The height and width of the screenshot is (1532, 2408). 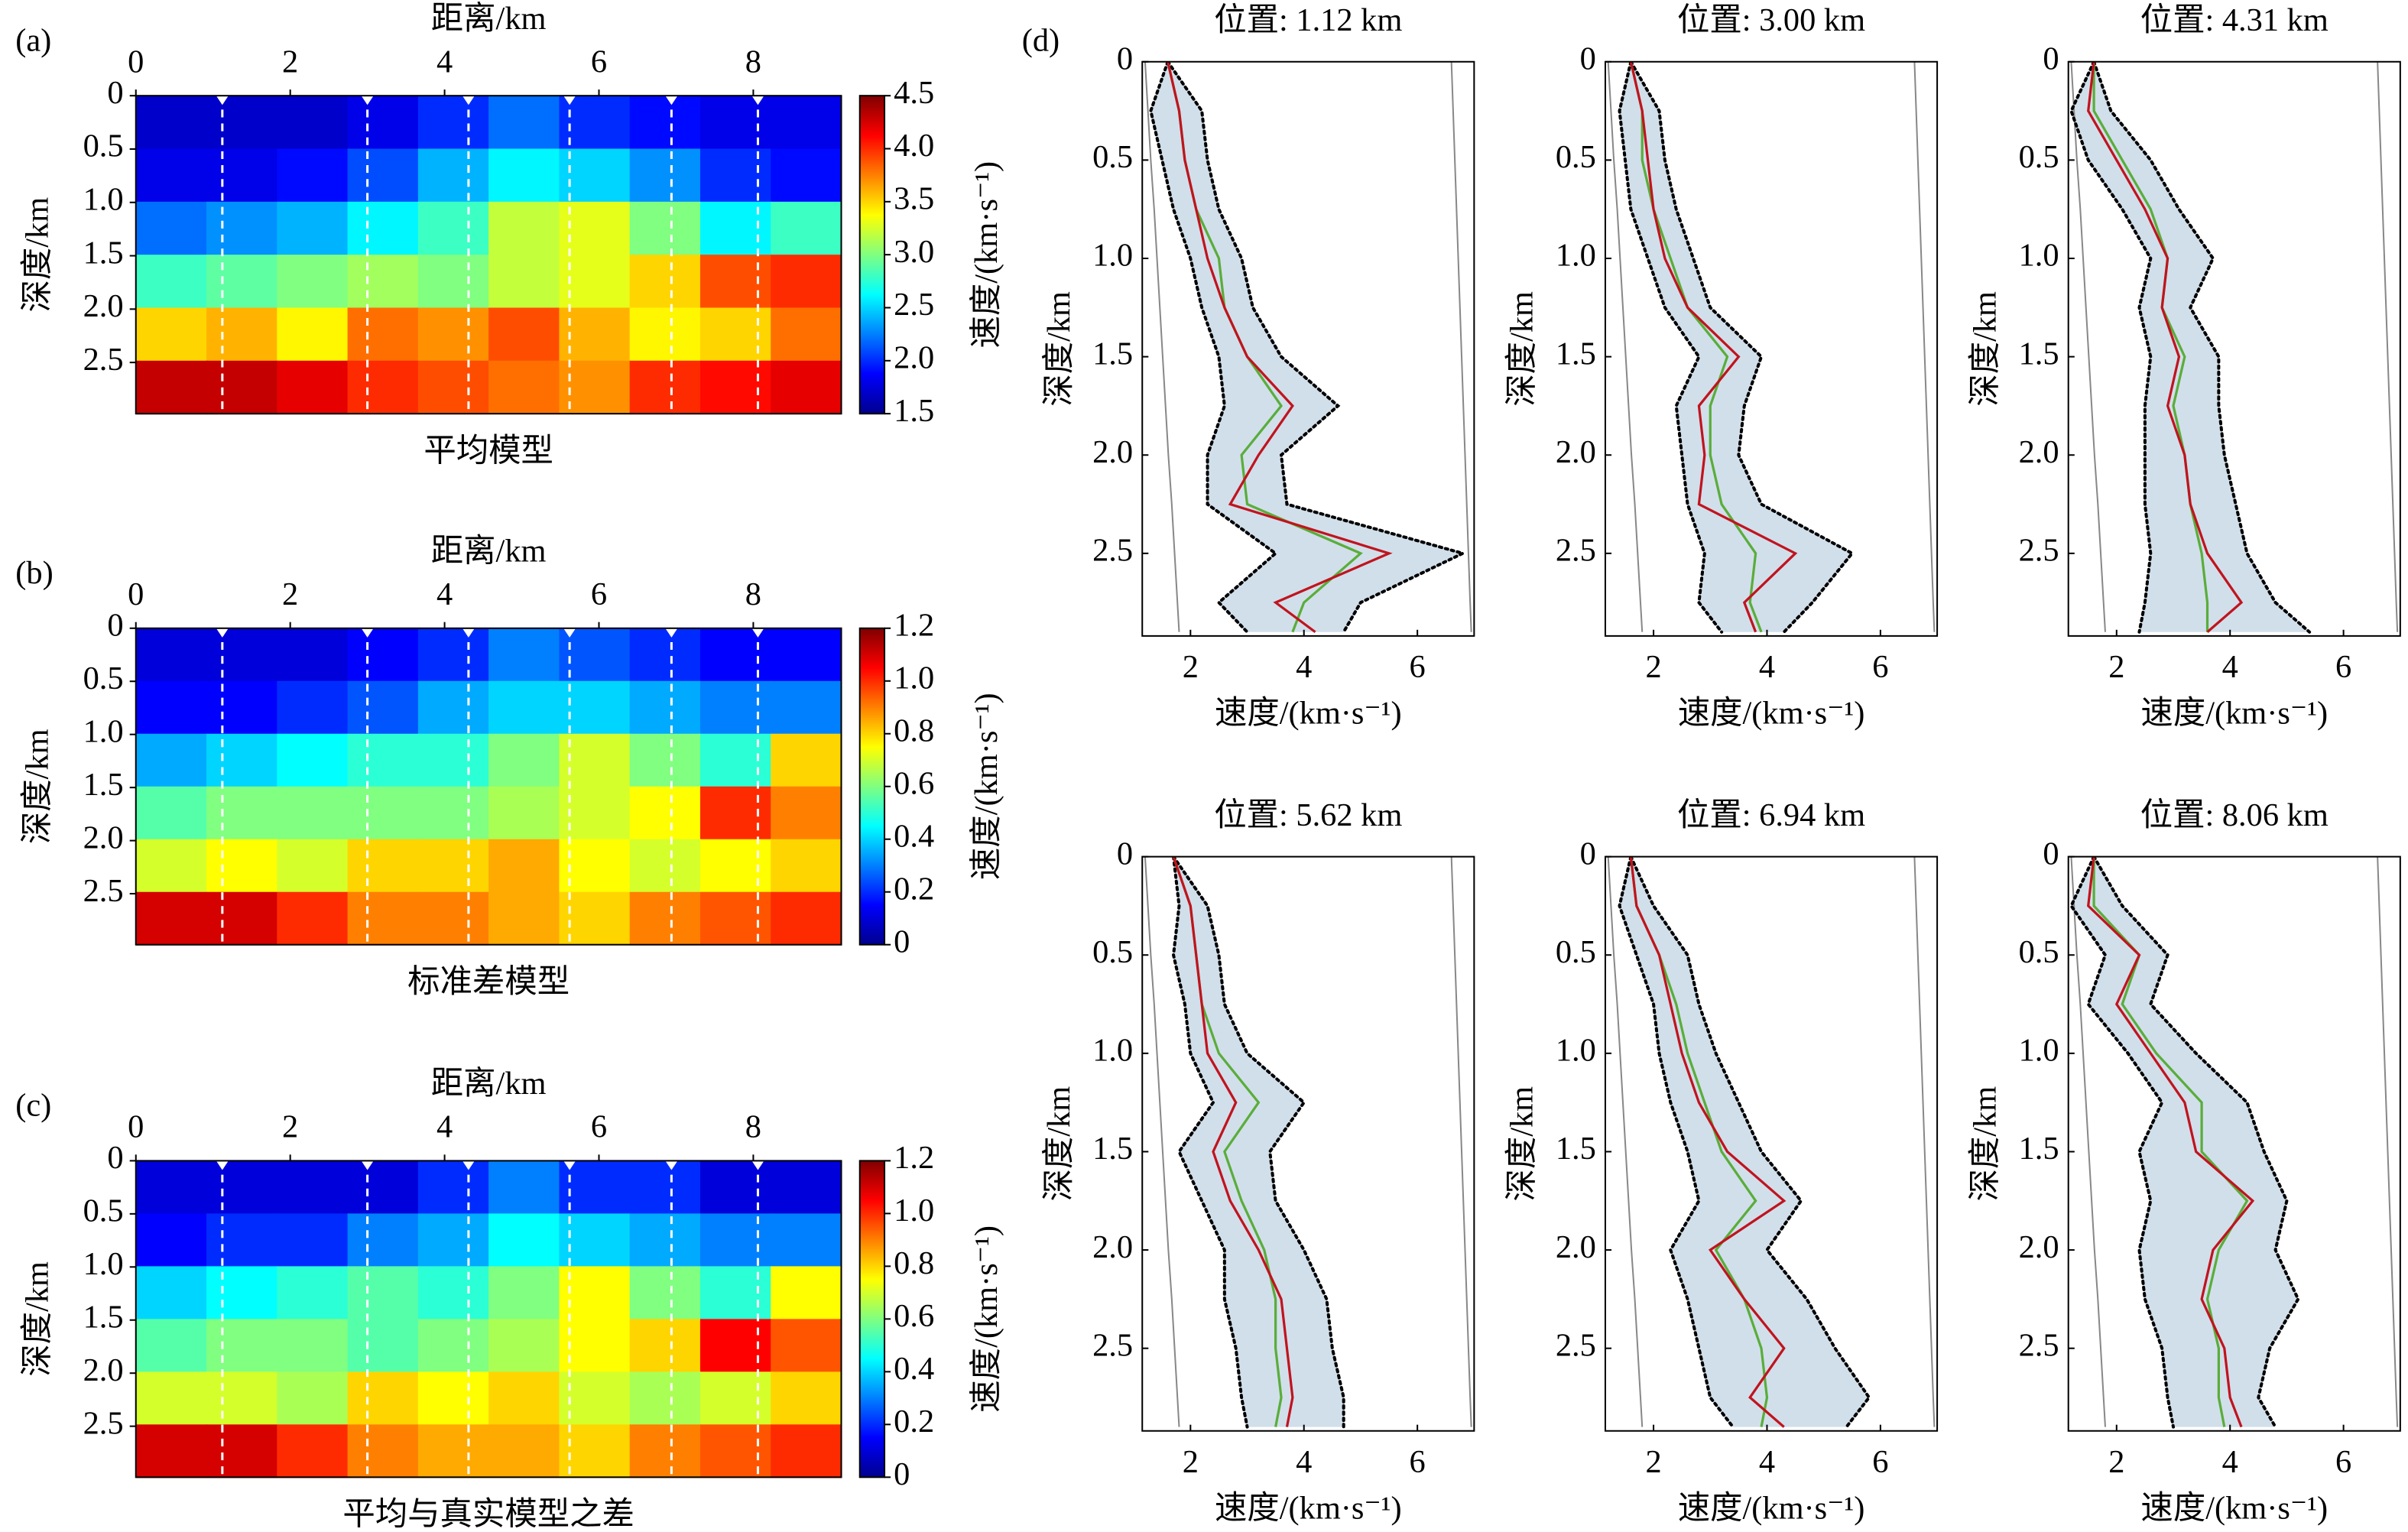 What do you see at coordinates (489, 451) in the screenshot?
I see `caption: 平均模型` at bounding box center [489, 451].